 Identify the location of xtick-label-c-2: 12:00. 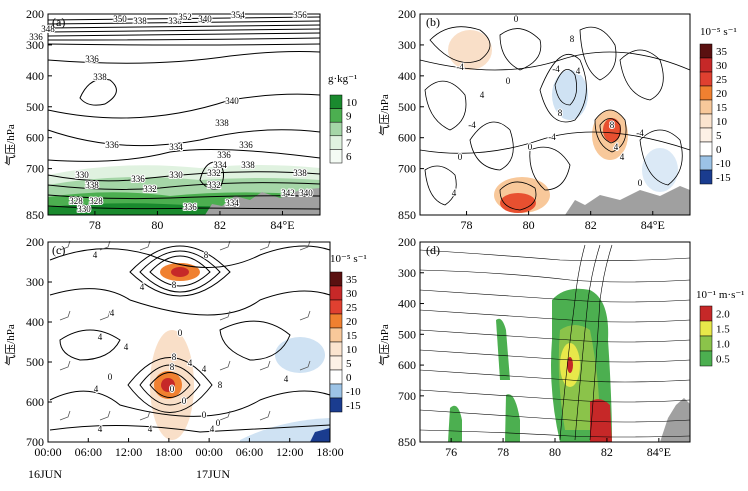
(128, 452).